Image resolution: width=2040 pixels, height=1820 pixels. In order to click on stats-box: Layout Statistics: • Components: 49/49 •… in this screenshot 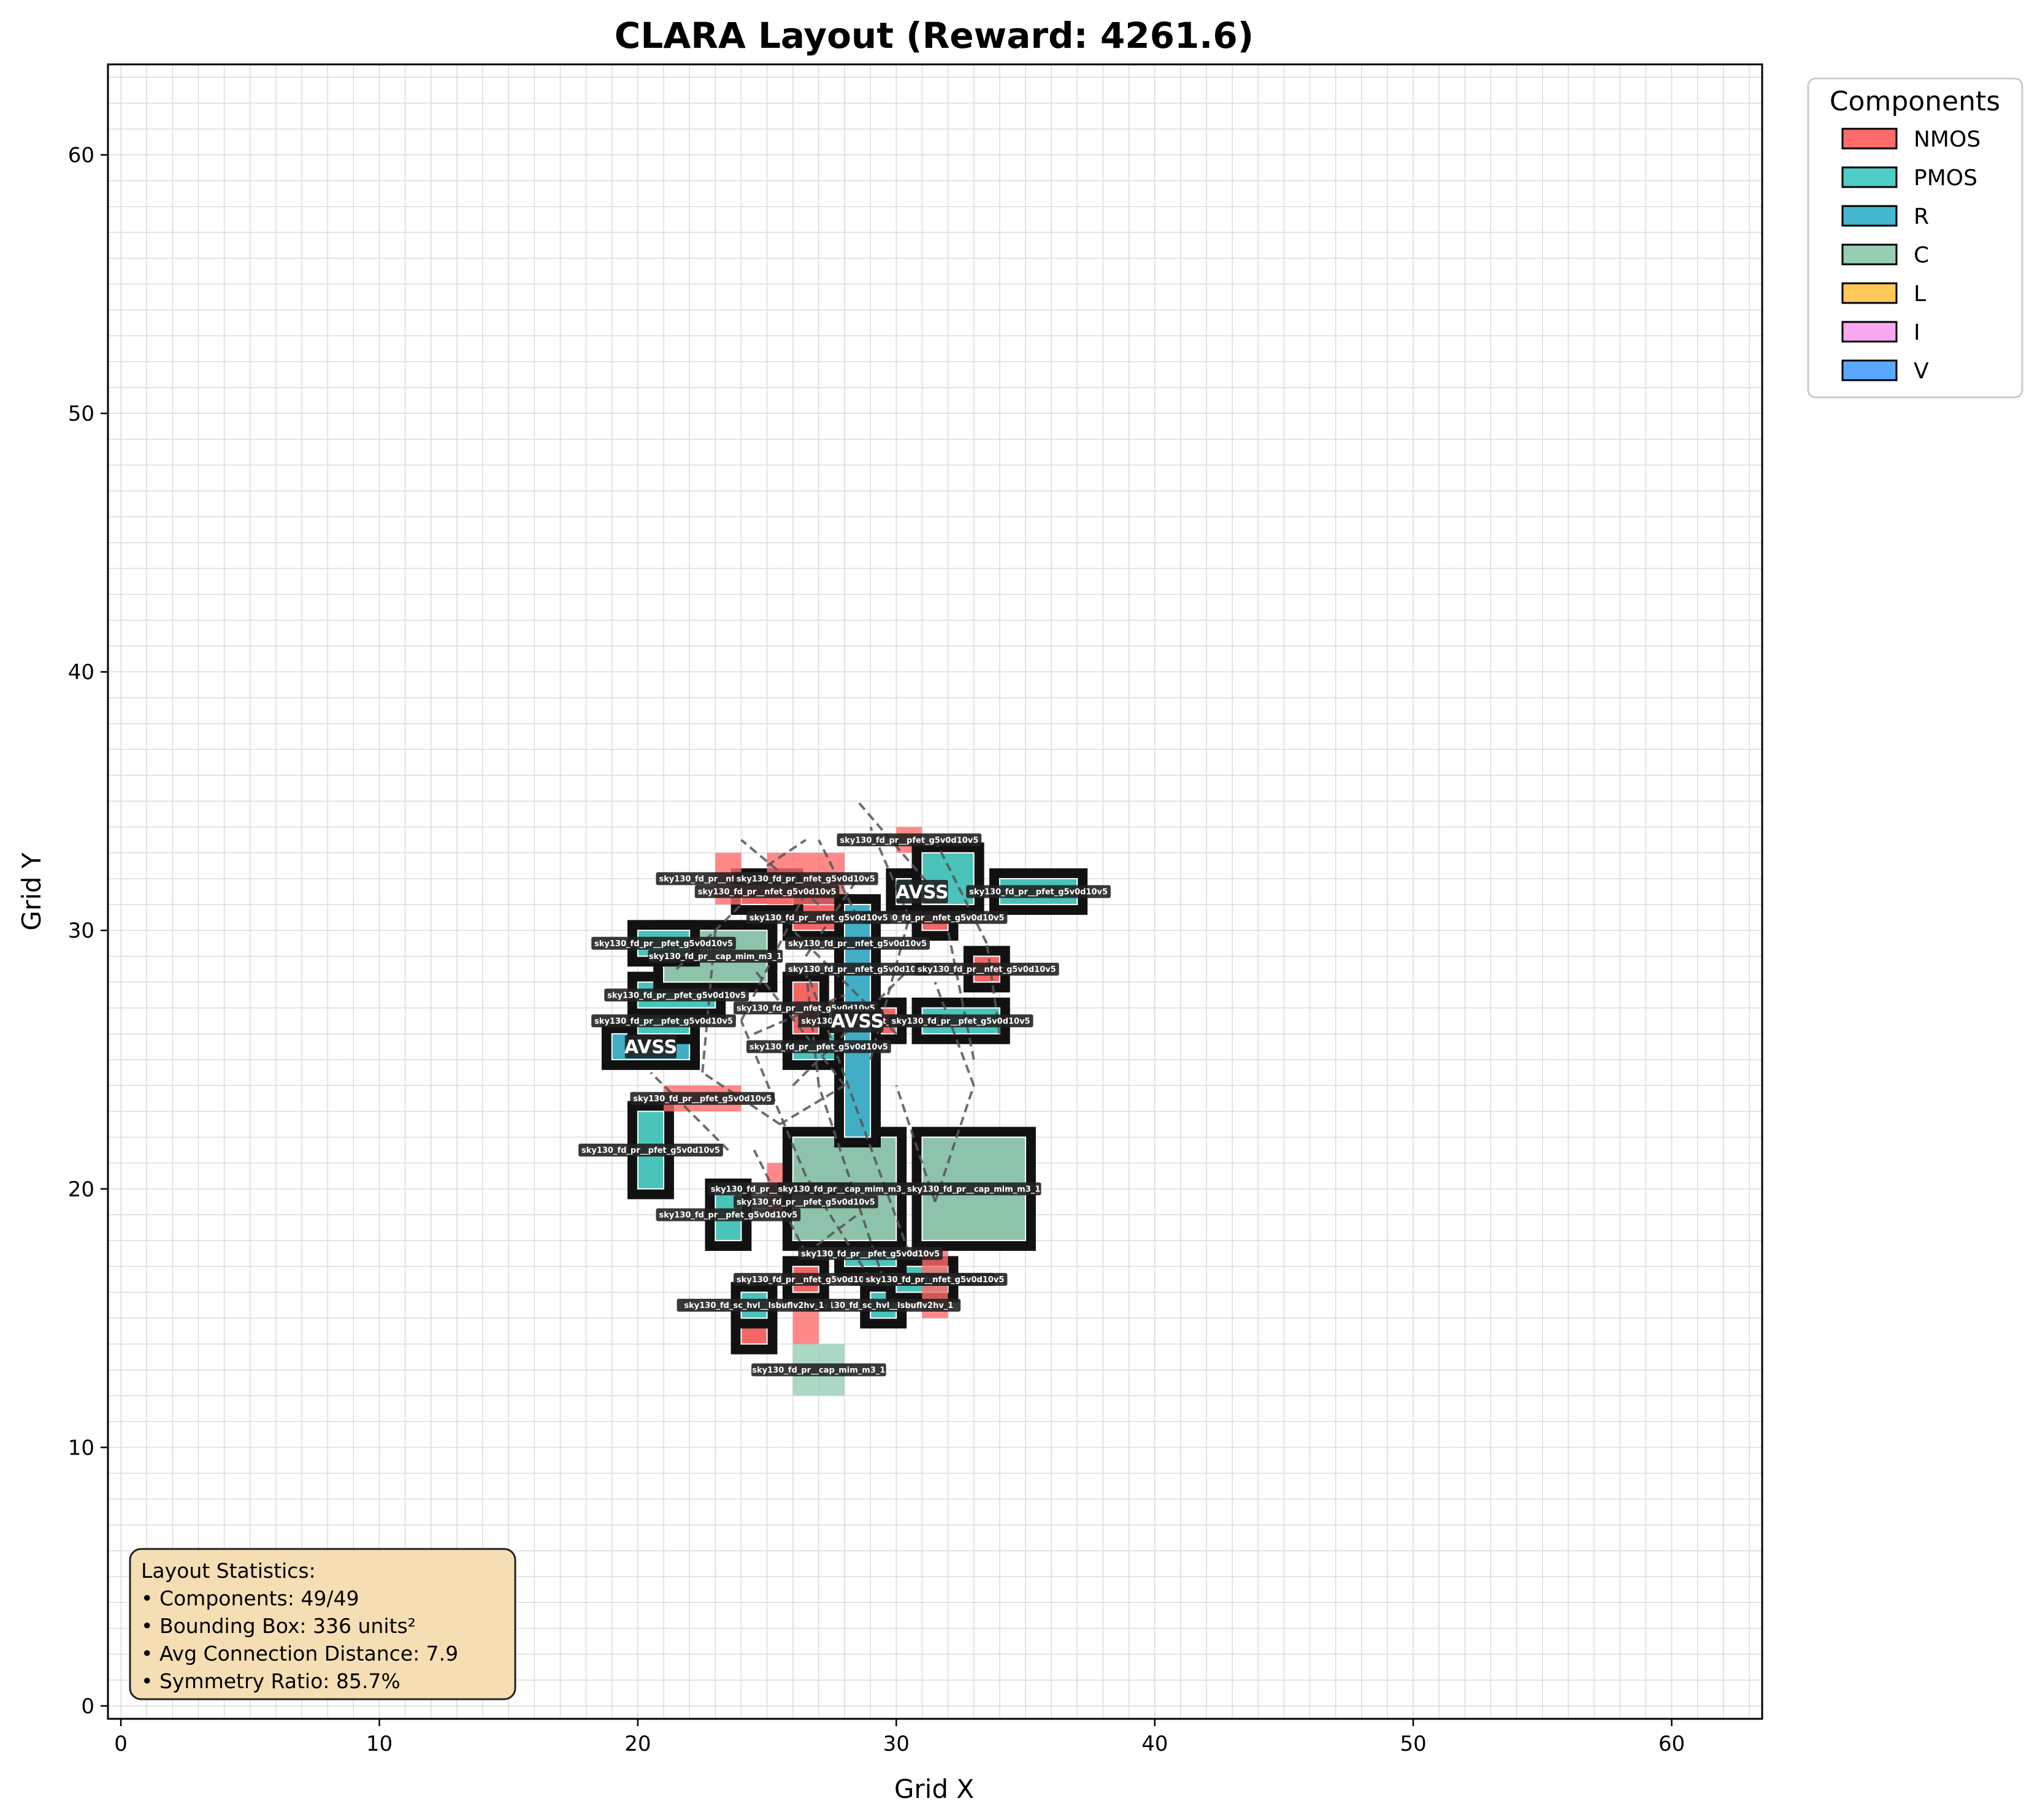, I will do `click(322, 1624)`.